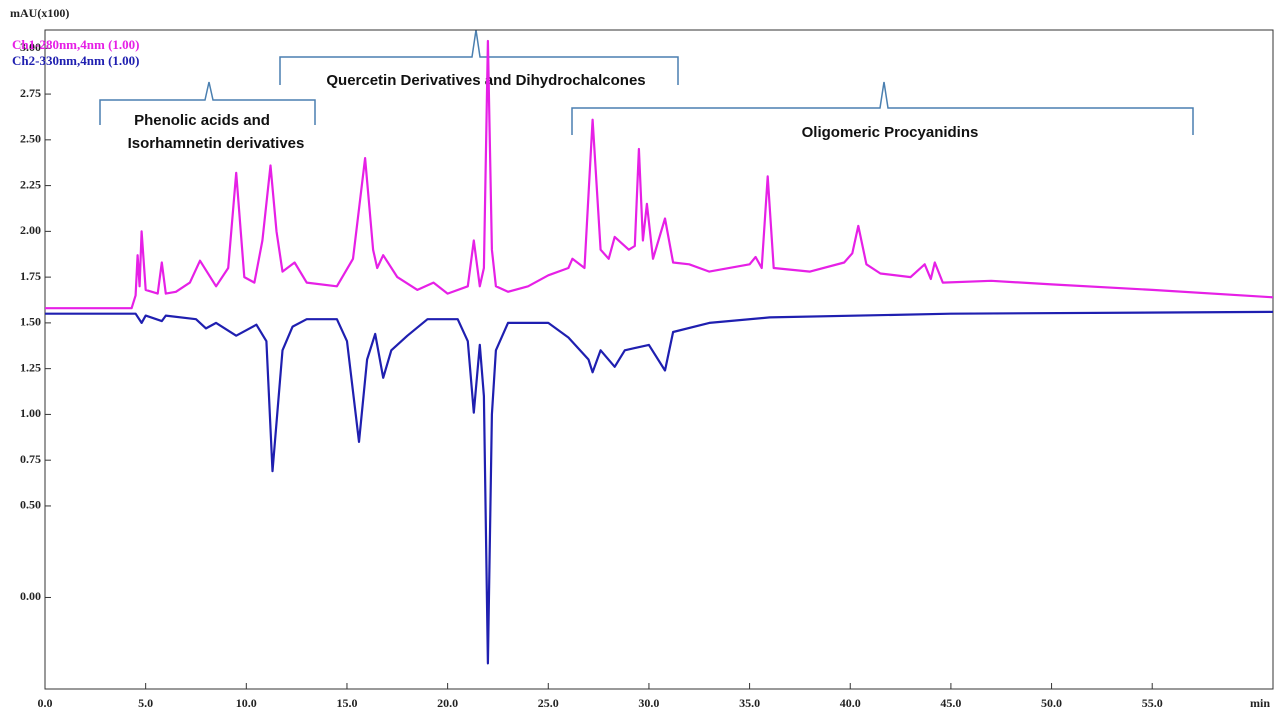  What do you see at coordinates (216, 143) in the screenshot?
I see `annotation: Isorhamnetin derivatives` at bounding box center [216, 143].